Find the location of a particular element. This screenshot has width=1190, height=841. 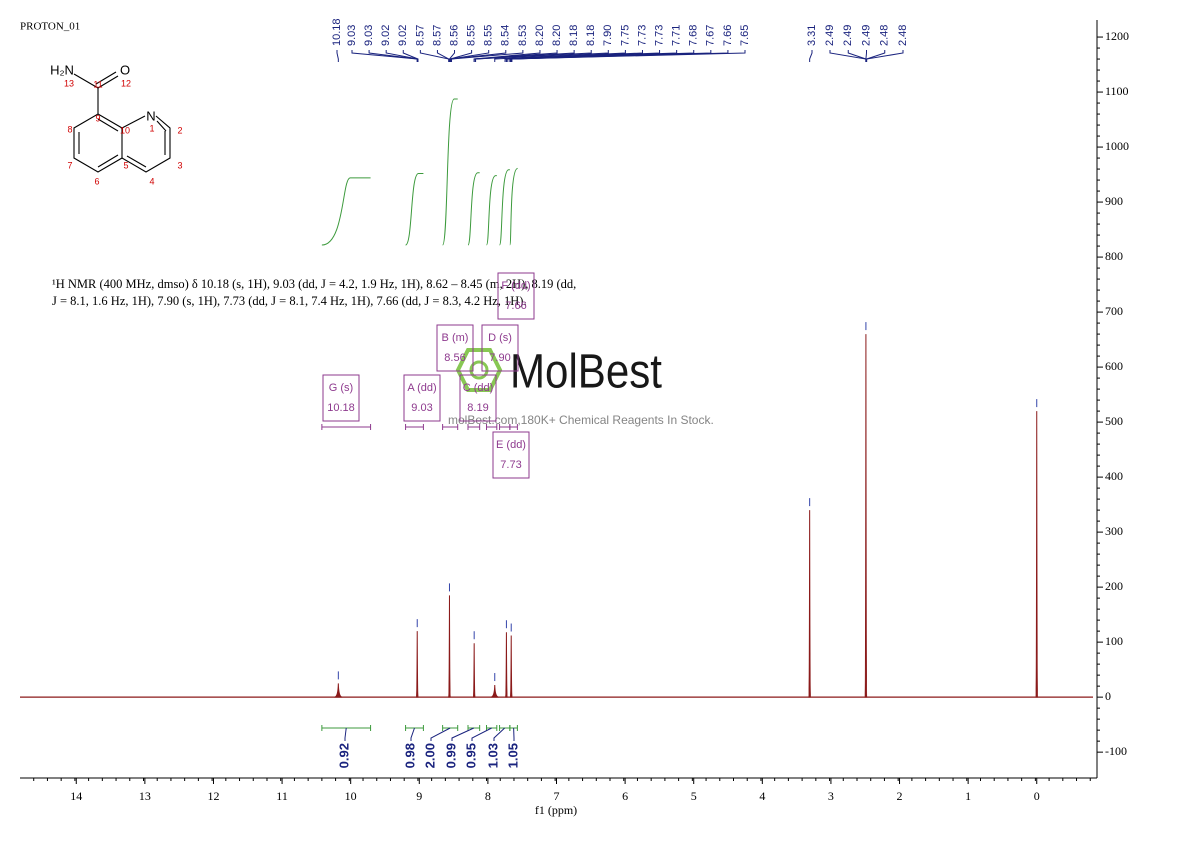

x-tick-label: 7 is located at coordinates (557, 796).